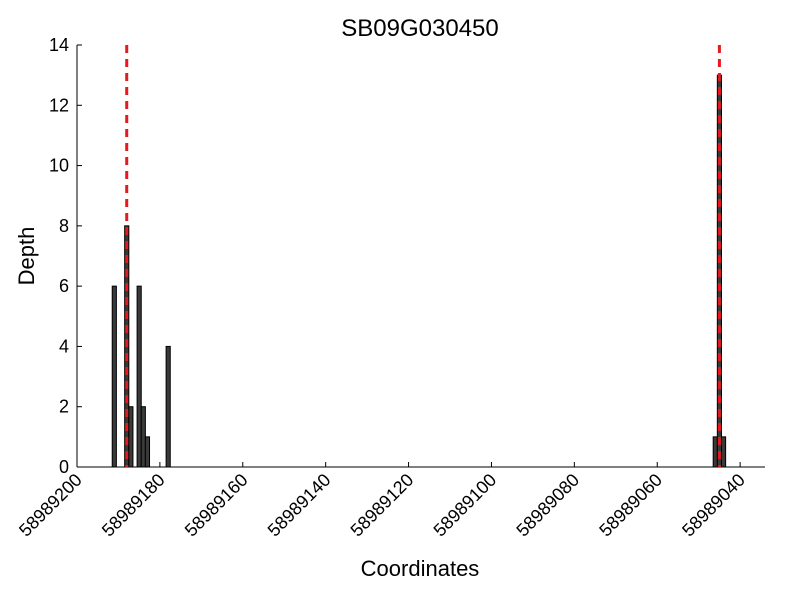 The image size is (800, 605). What do you see at coordinates (59, 45) in the screenshot?
I see `y-tick-label: 14` at bounding box center [59, 45].